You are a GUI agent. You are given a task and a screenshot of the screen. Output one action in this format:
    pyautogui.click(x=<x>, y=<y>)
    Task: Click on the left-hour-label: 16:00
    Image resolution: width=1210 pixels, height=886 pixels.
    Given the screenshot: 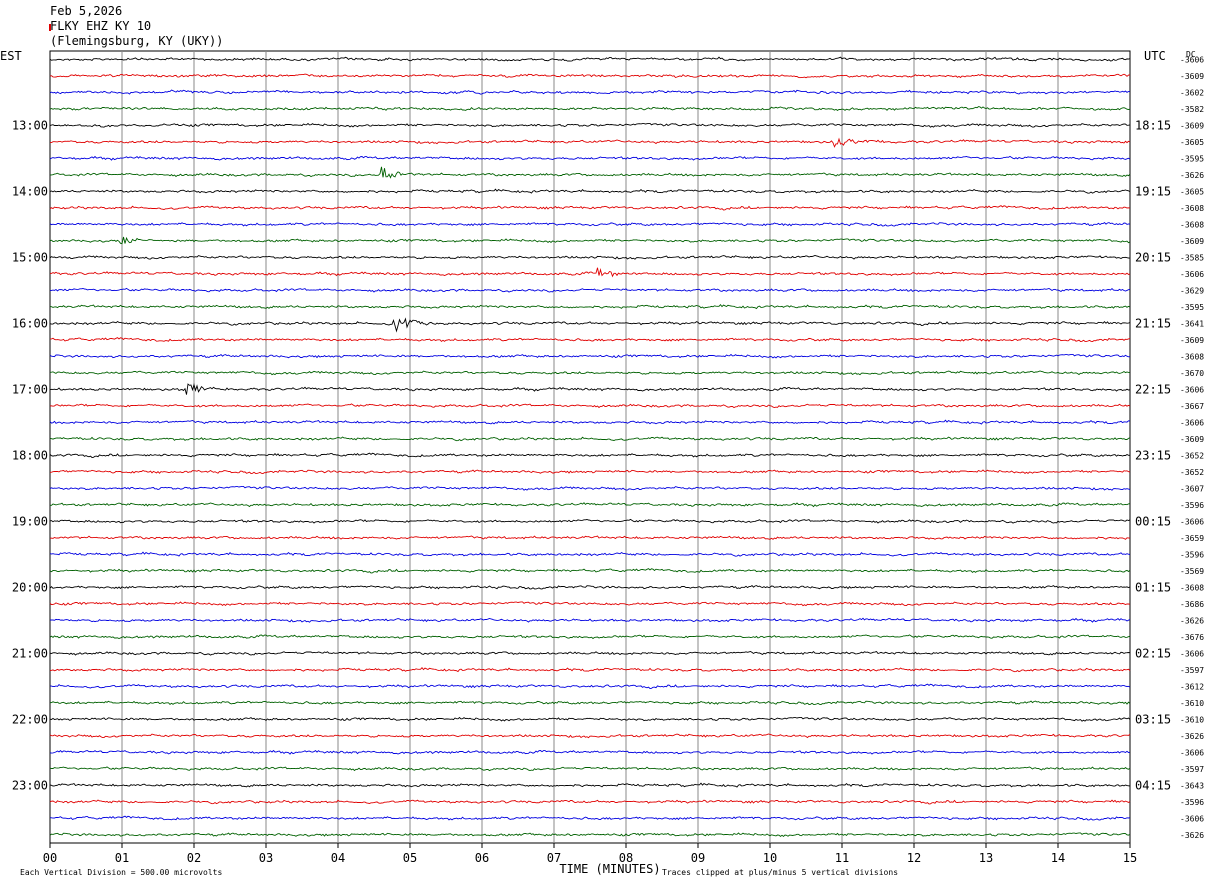 What is the action you would take?
    pyautogui.click(x=30, y=323)
    